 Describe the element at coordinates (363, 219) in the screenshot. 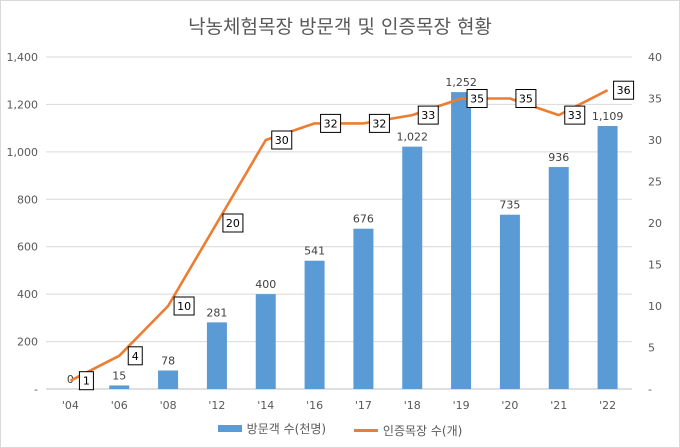

I see `bar-data-label: 676` at that location.